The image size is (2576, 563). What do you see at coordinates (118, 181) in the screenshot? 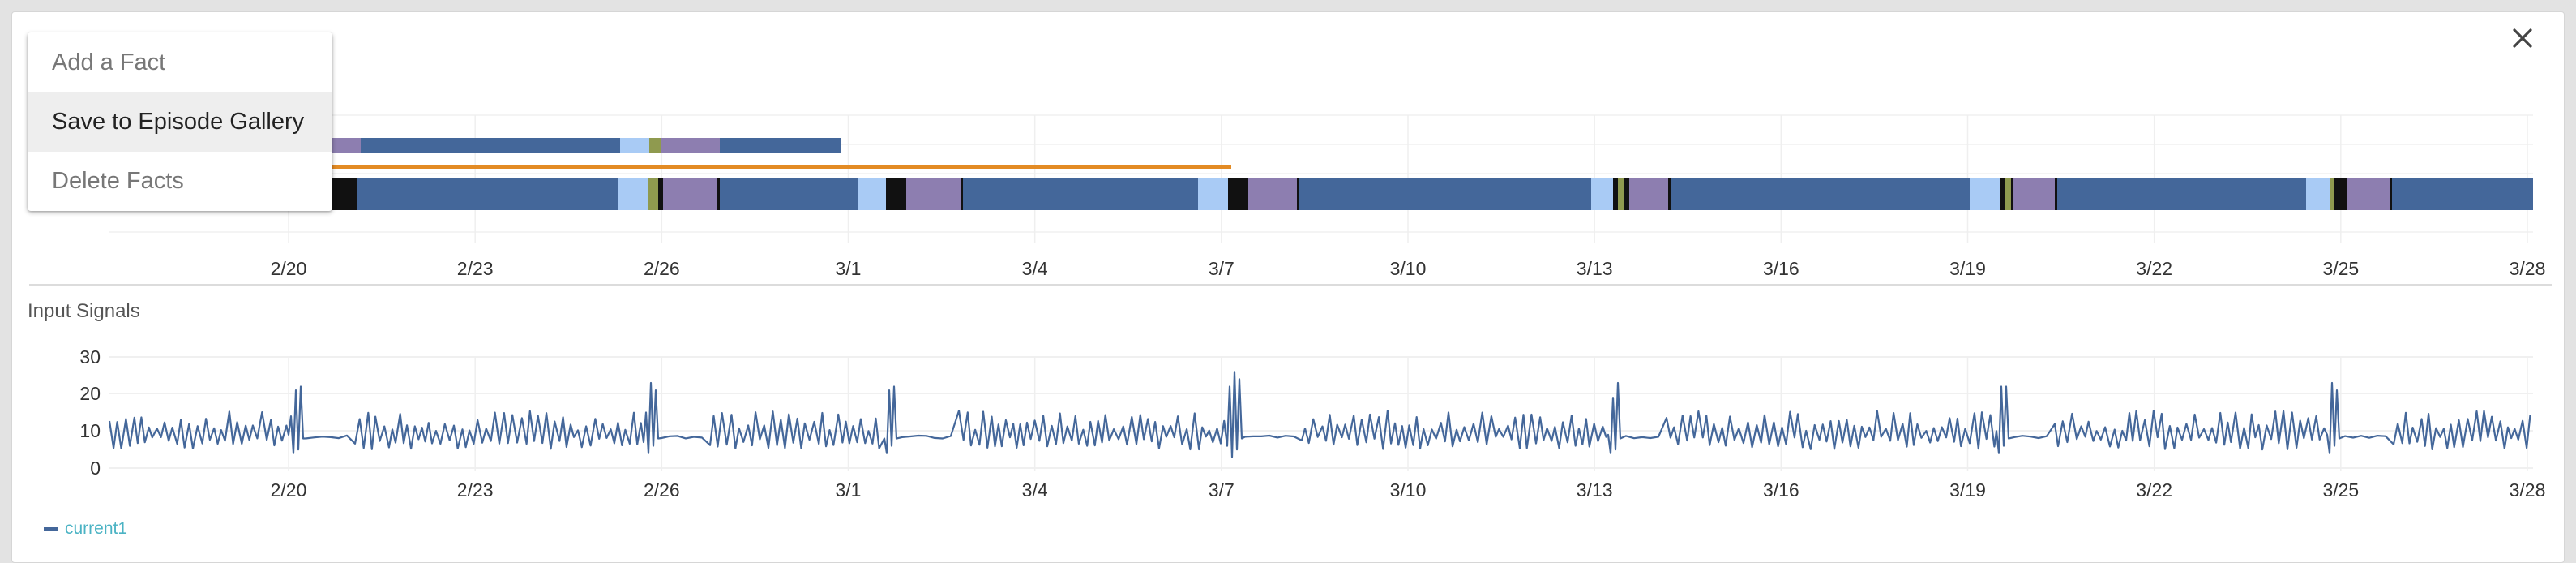
I see `delete-facts-menu-item: Delete Facts` at bounding box center [118, 181].